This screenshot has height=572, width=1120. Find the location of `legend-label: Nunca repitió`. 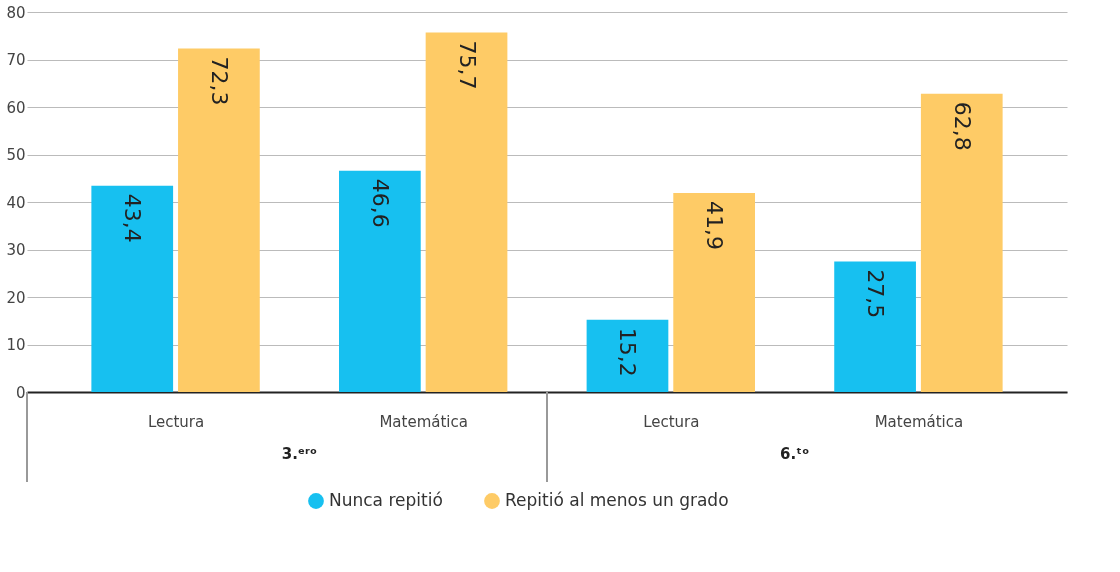

legend-label: Nunca repitió is located at coordinates (386, 500).